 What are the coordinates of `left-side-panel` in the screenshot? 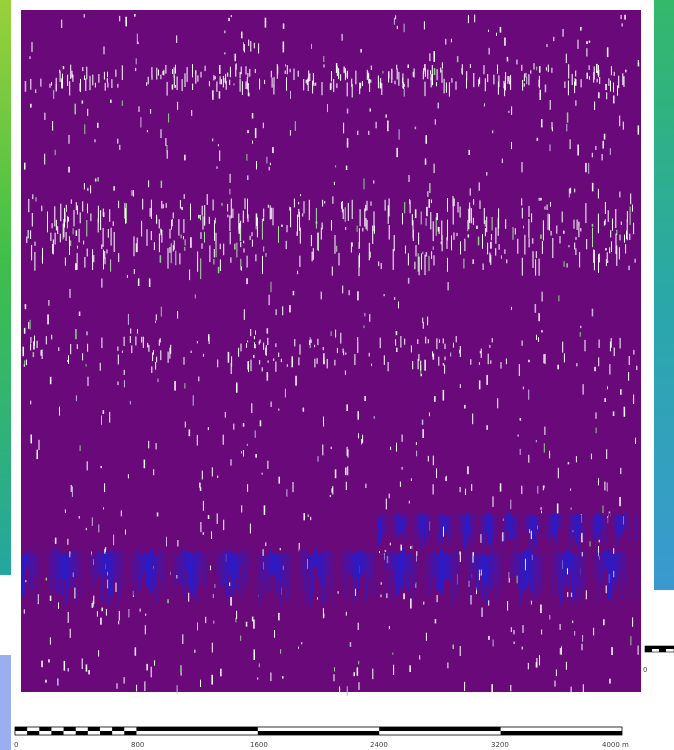 It's located at (5, 702).